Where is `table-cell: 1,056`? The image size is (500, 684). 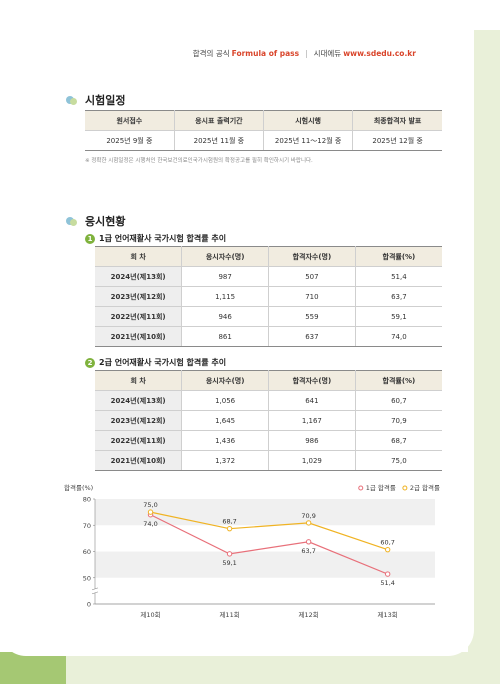 table-cell: 1,056 is located at coordinates (225, 400).